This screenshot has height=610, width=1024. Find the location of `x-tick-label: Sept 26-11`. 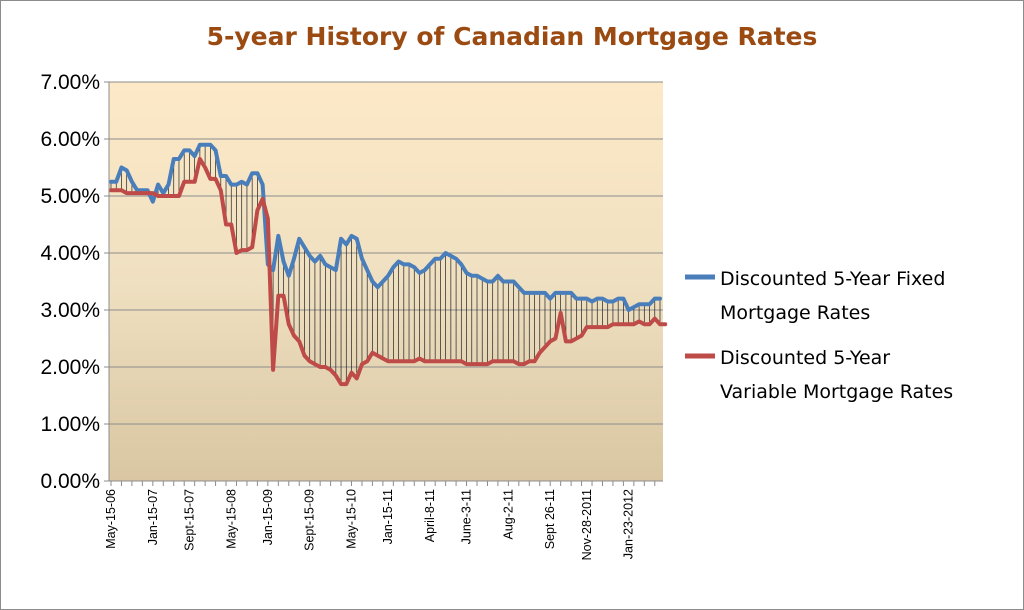

x-tick-label: Sept 26-11 is located at coordinates (550, 519).